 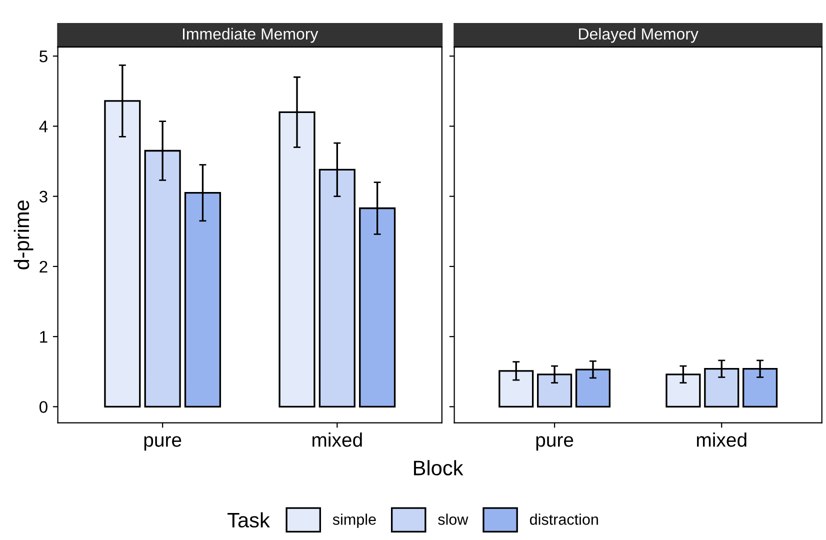 What do you see at coordinates (24, 235) in the screenshot?
I see `y-axis-title: d-prime` at bounding box center [24, 235].